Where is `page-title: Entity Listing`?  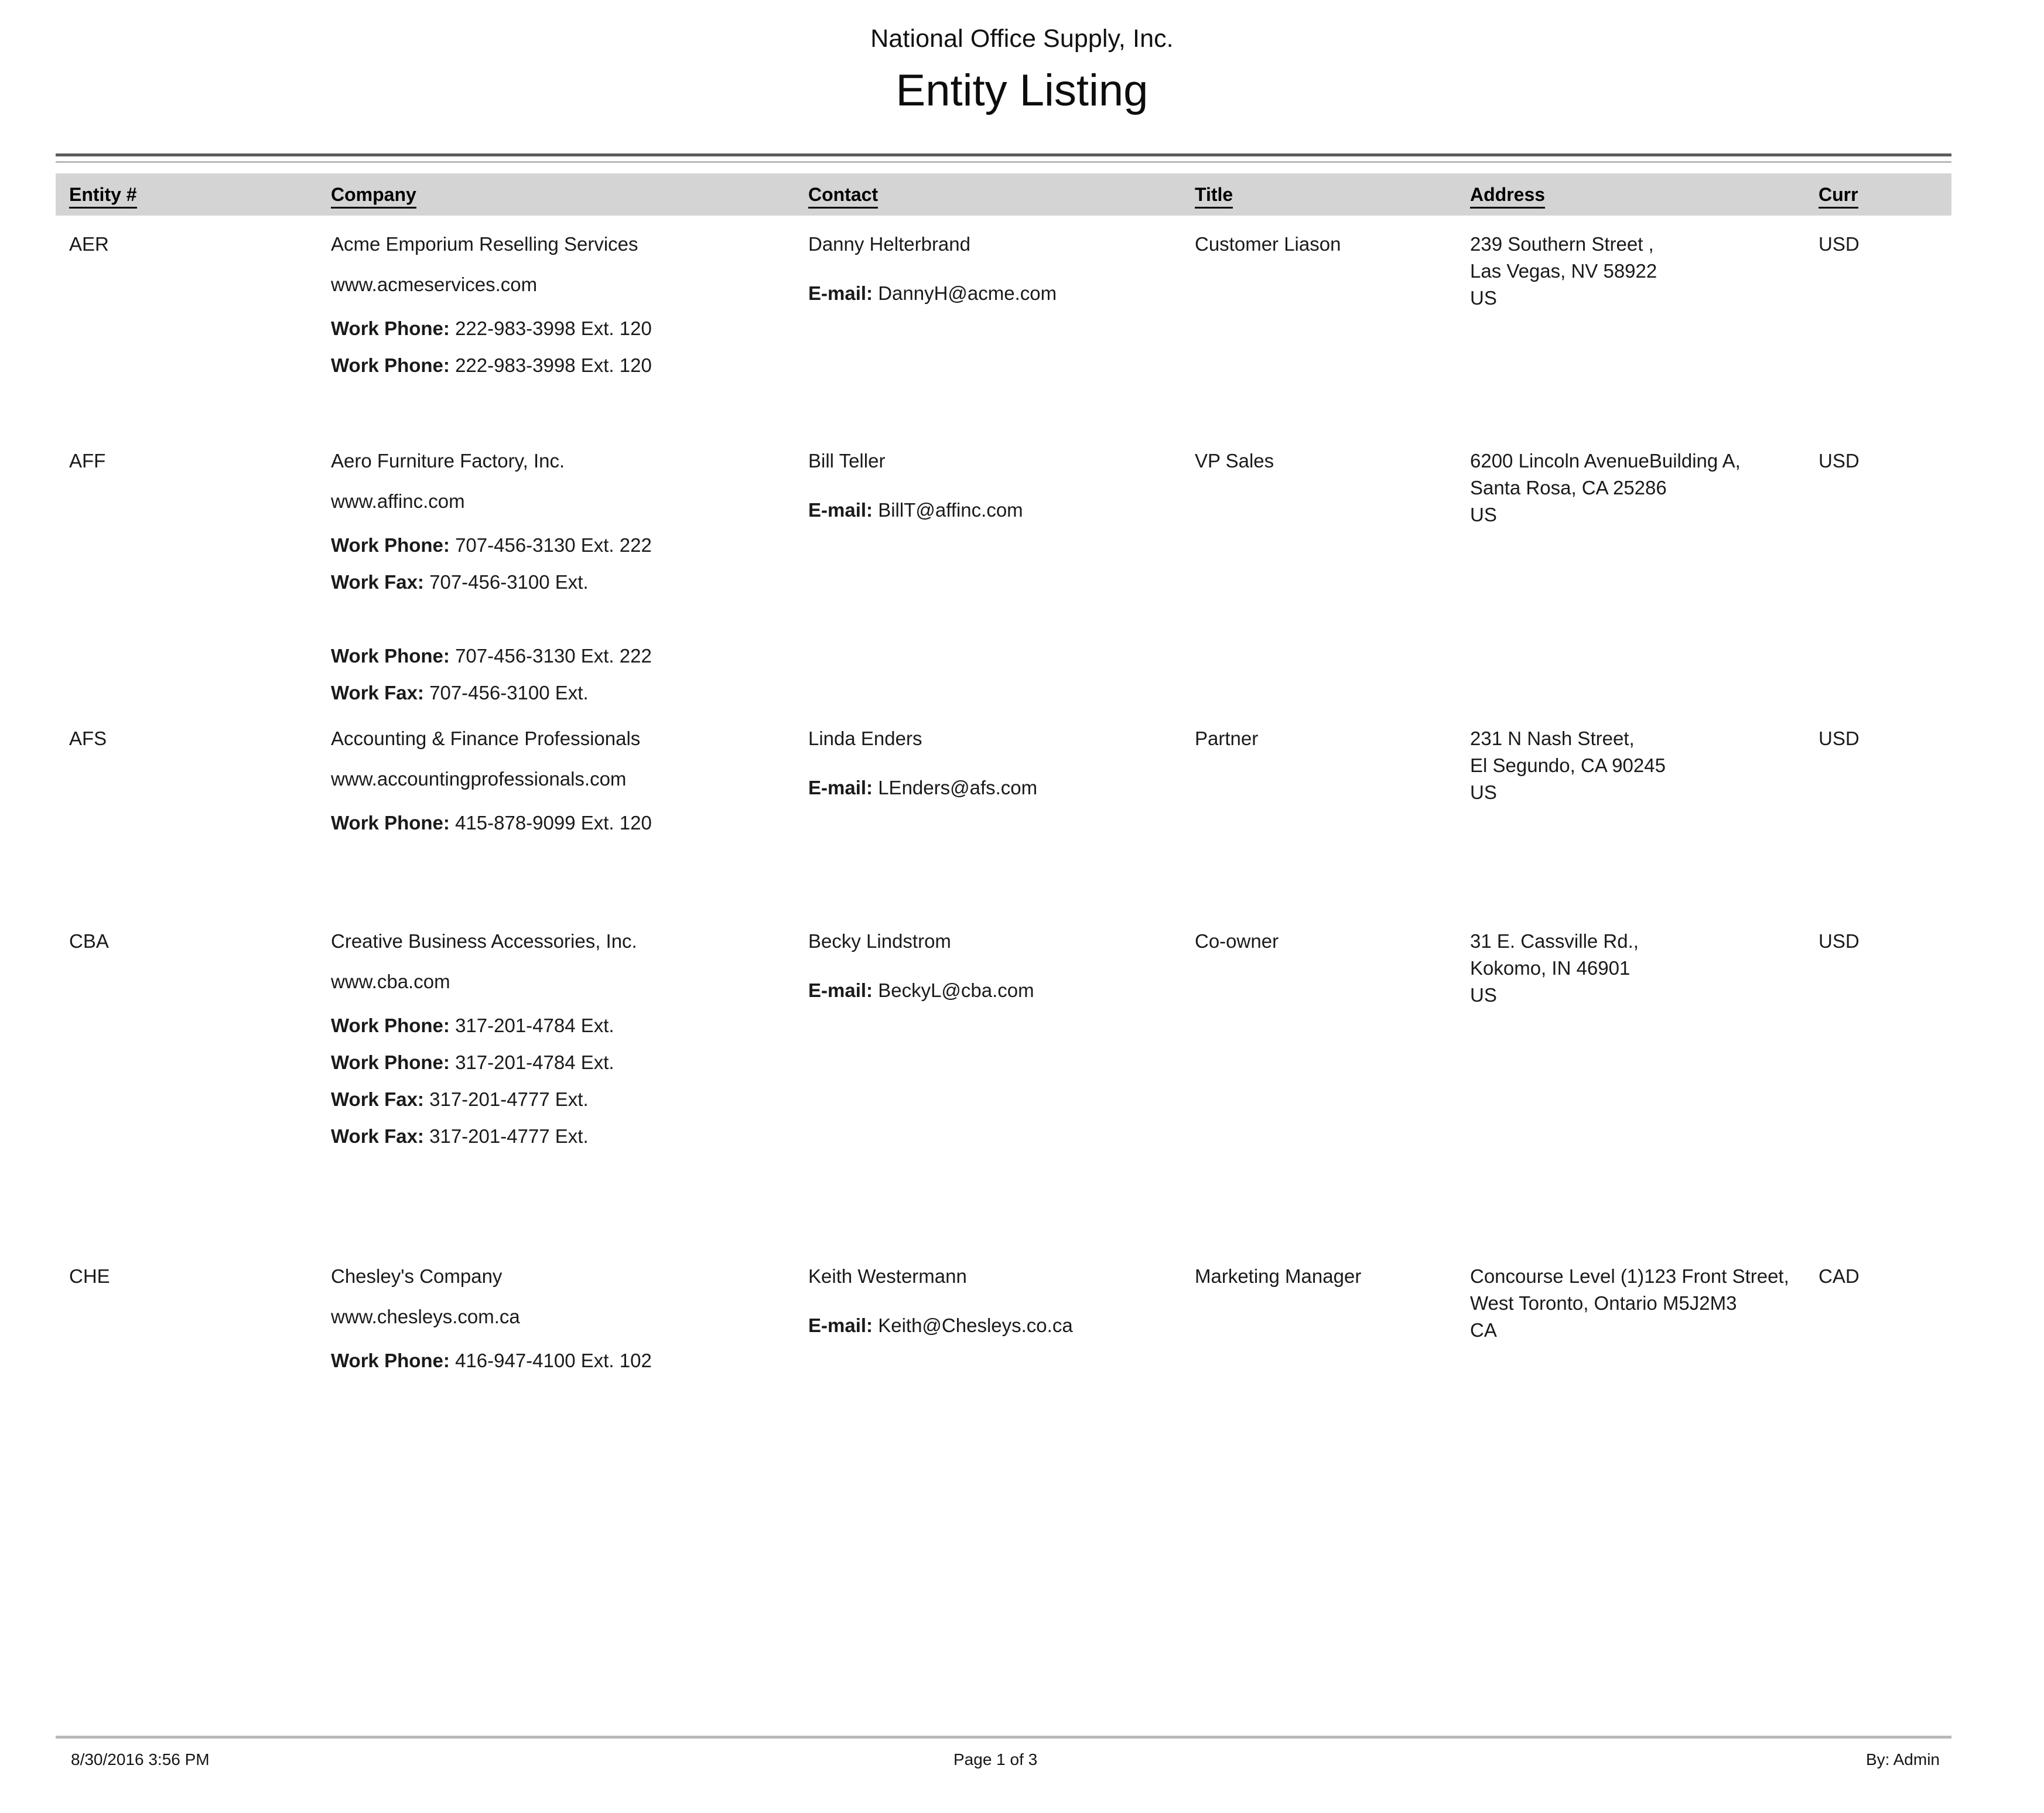
page-title: Entity Listing is located at coordinates (1022, 91).